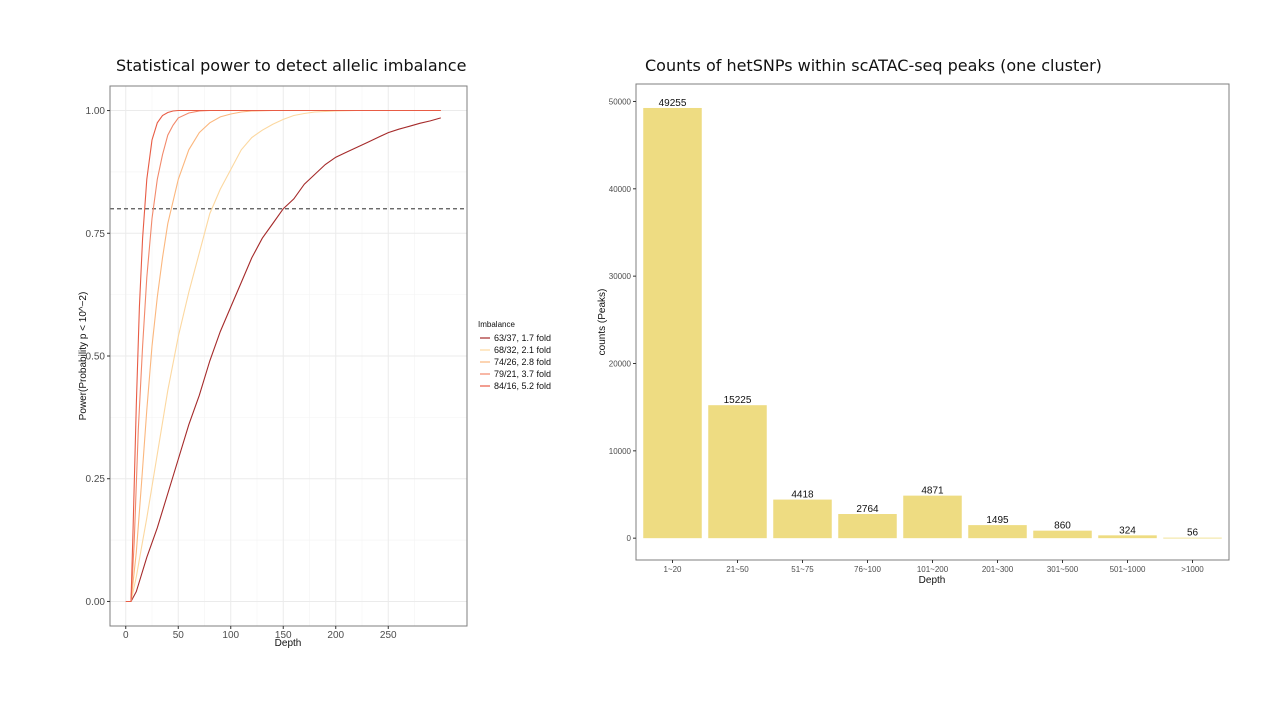  I want to click on bar-value-label-4: 2764, so click(867, 509).